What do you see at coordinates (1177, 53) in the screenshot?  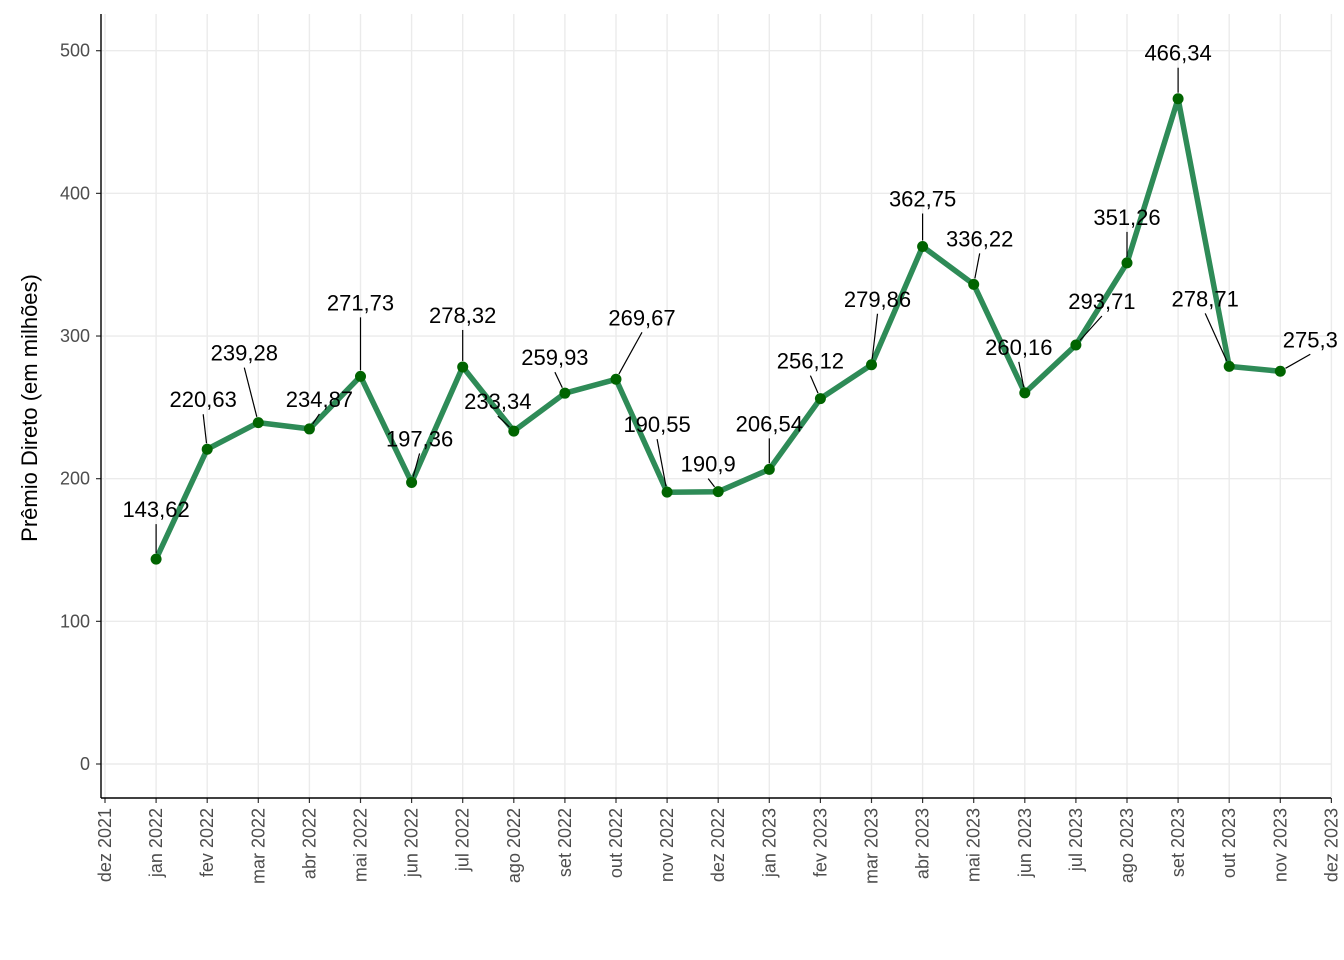 I see `data-label: 466,34` at bounding box center [1177, 53].